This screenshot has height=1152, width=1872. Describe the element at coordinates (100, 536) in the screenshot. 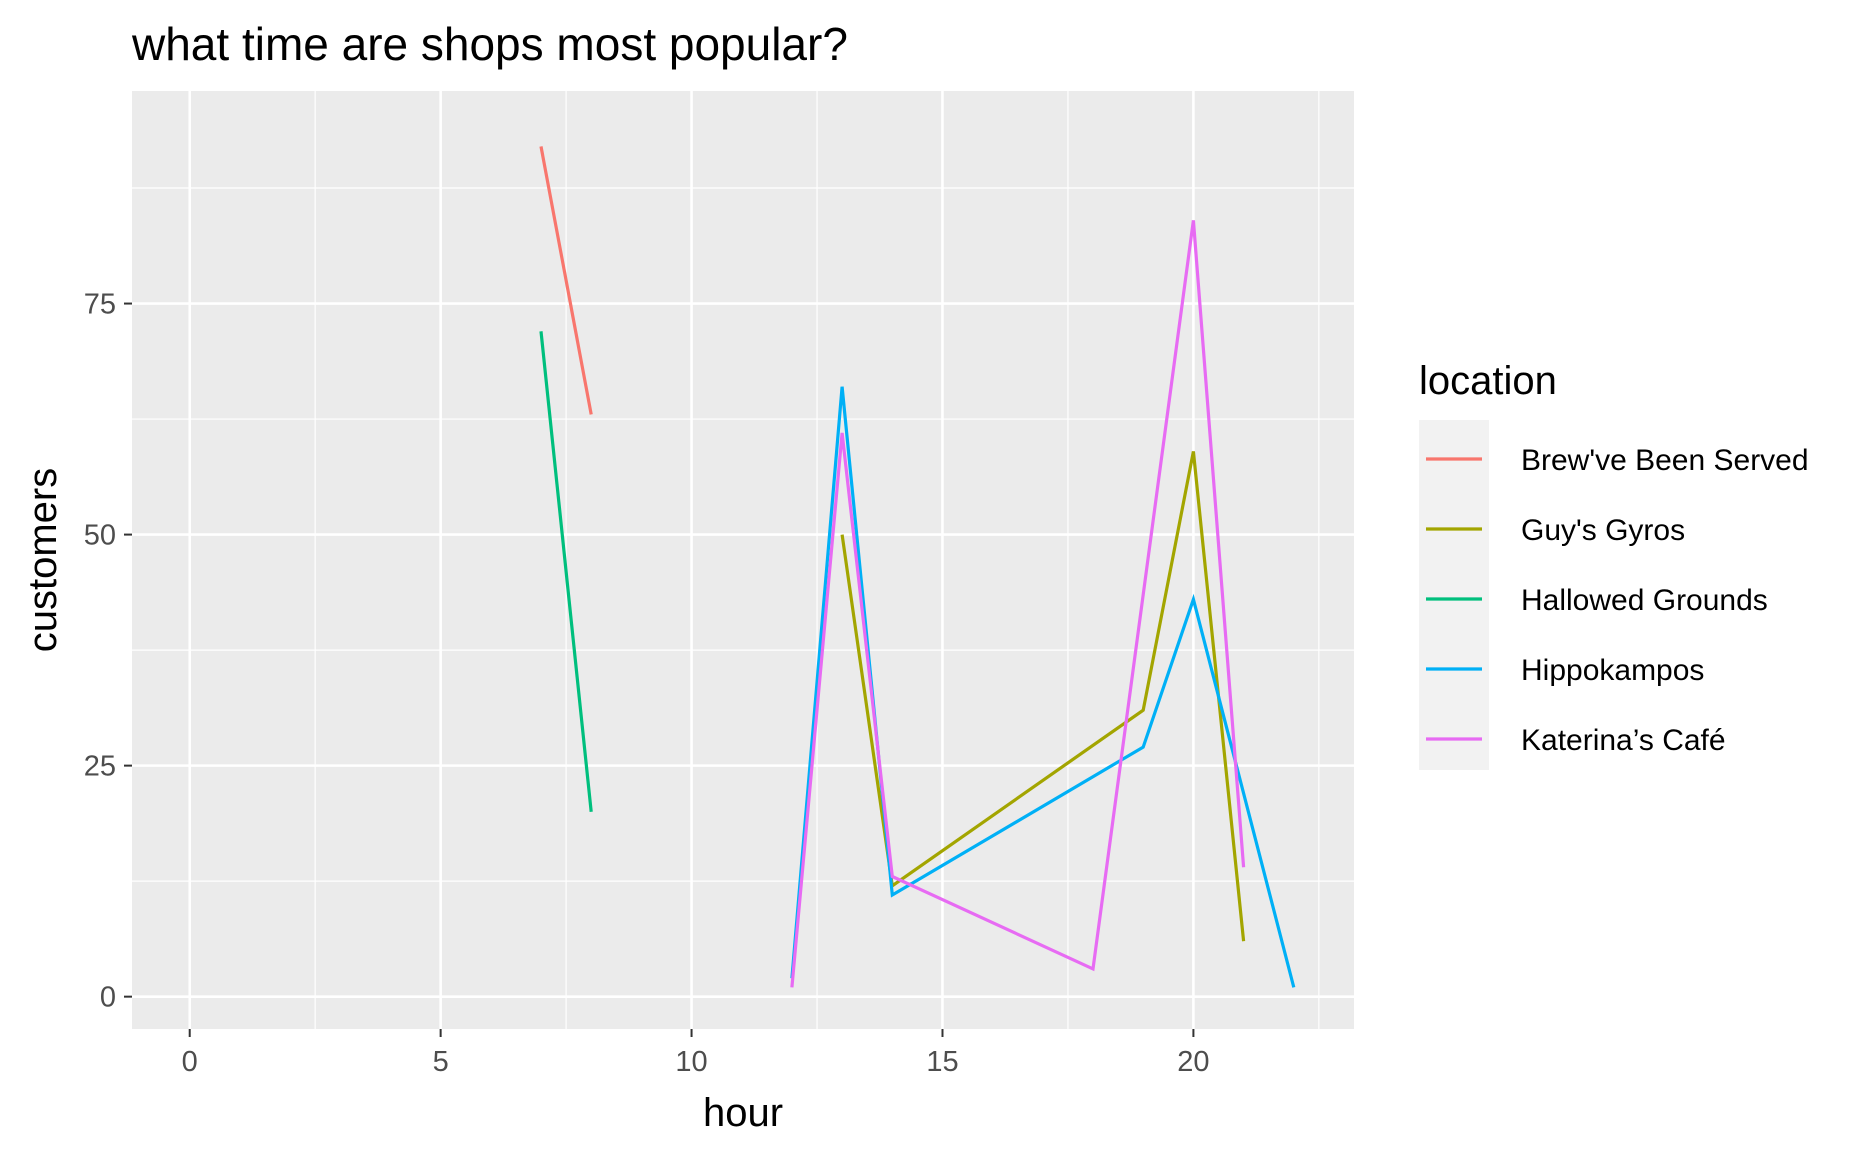

I see `y-tick-label: 50` at that location.